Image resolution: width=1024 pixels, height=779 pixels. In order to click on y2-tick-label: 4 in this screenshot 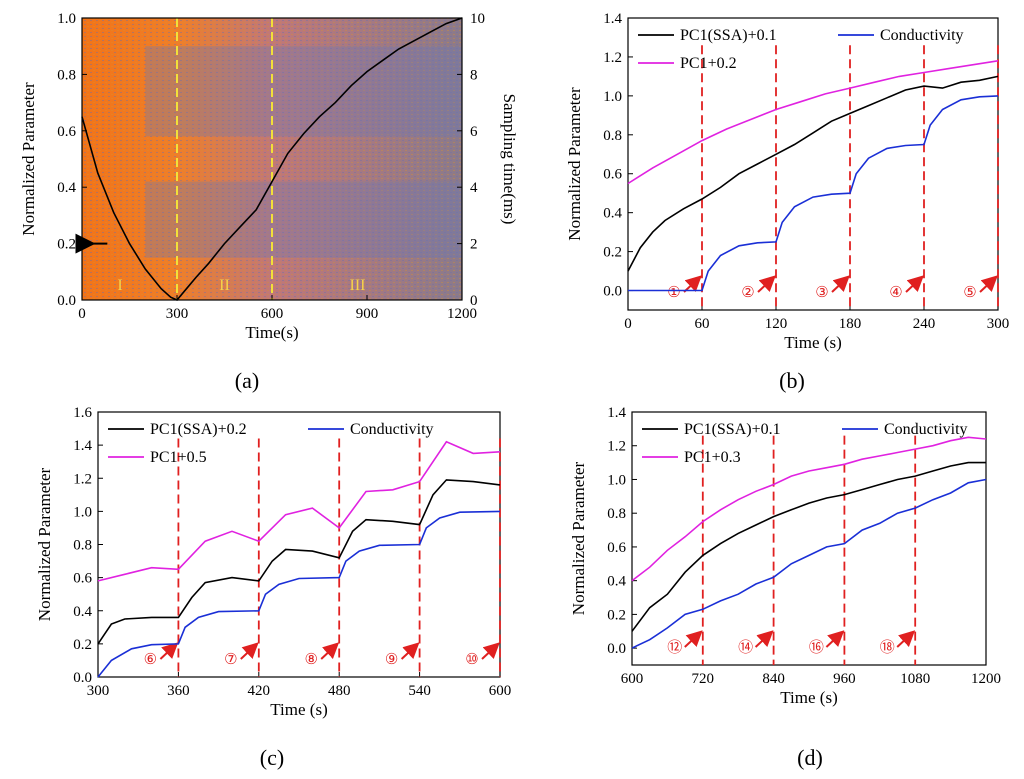, I will do `click(474, 188)`.